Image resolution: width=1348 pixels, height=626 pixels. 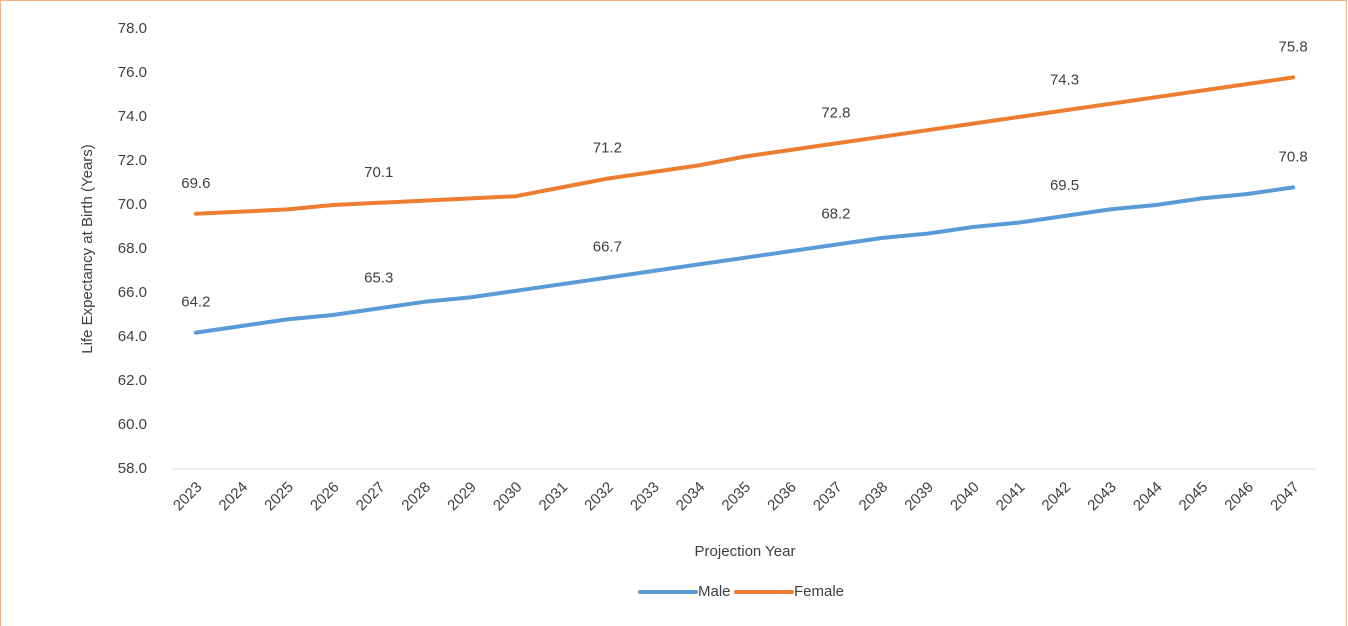 I want to click on x-tick-label: 2034, so click(x=691, y=497).